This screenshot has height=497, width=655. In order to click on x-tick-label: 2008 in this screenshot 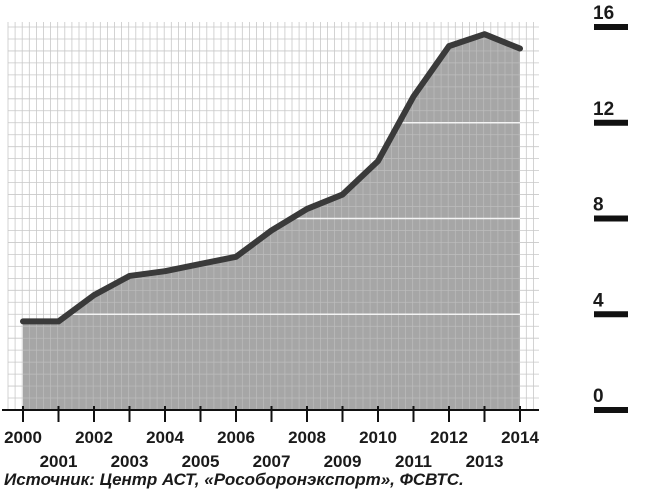, I will do `click(307, 437)`.